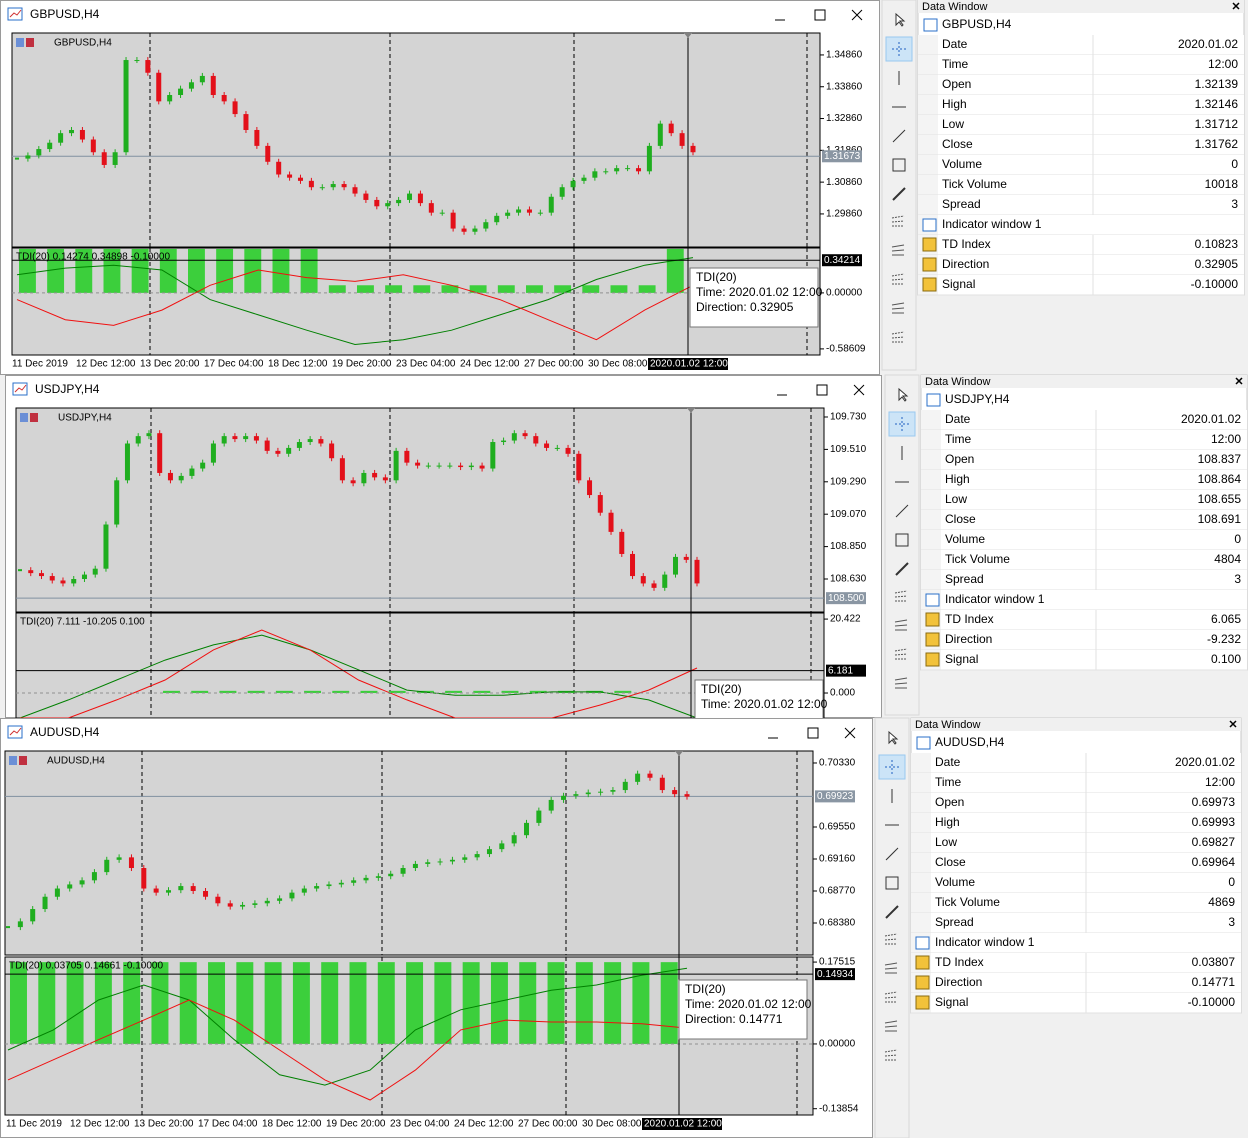  I want to click on price-tick-label: 0.69160, so click(837, 859).